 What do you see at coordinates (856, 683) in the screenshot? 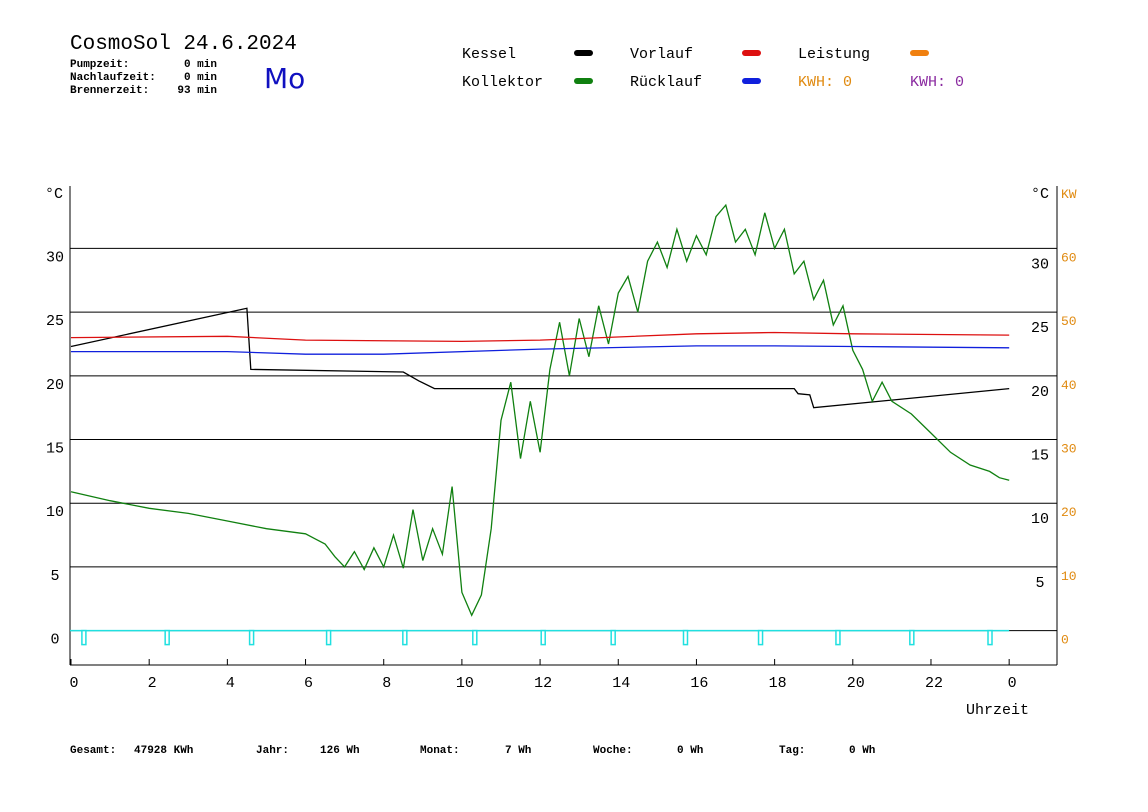
I see `x-tick-label: 20` at bounding box center [856, 683].